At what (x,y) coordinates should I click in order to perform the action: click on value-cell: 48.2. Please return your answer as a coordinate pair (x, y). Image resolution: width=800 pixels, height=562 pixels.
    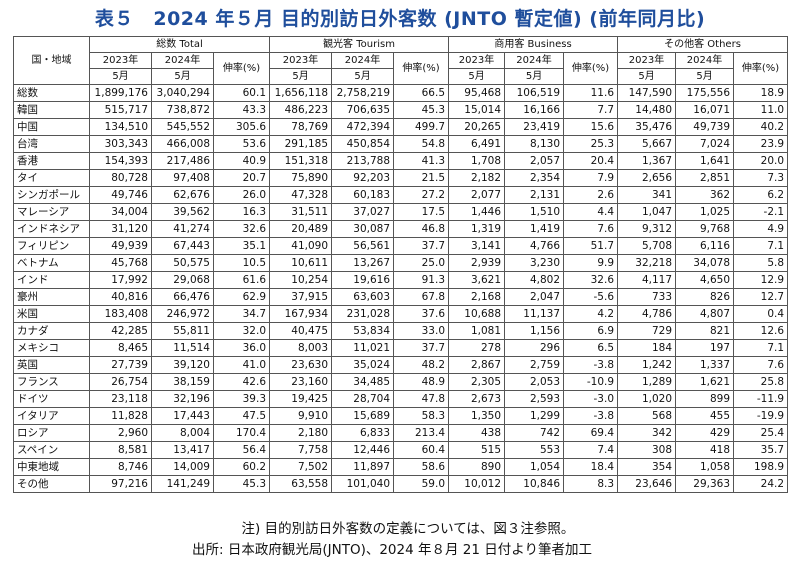
    Looking at the image, I should click on (421, 365).